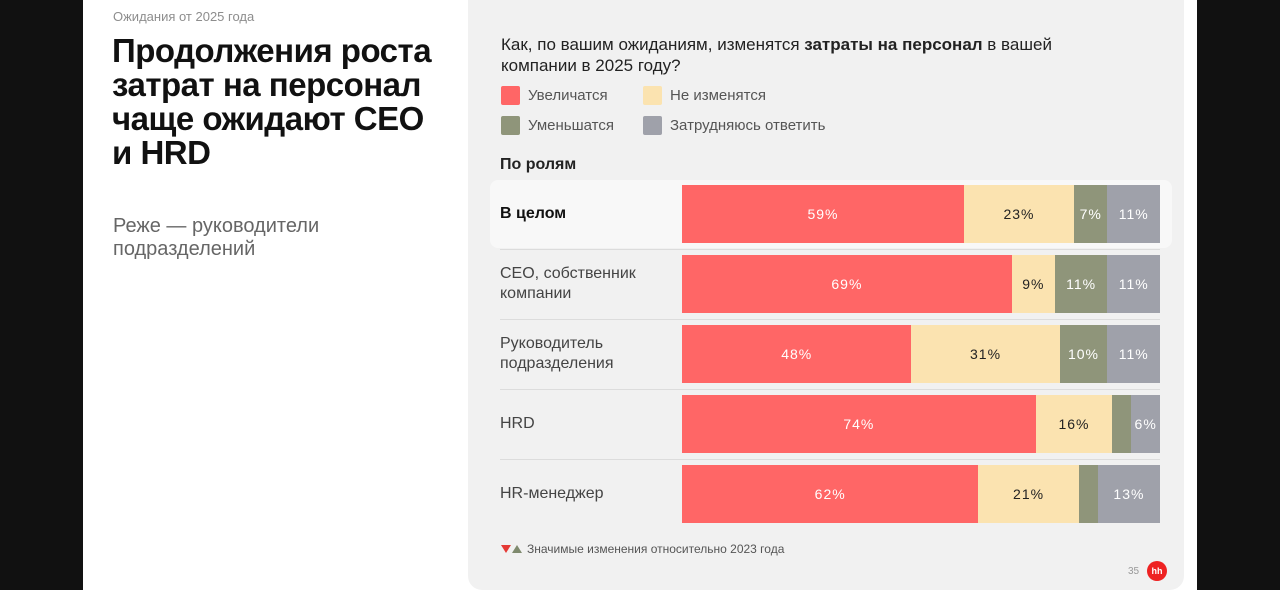  Describe the element at coordinates (506, 549) in the screenshot. I see `triangle-down-icon` at that location.